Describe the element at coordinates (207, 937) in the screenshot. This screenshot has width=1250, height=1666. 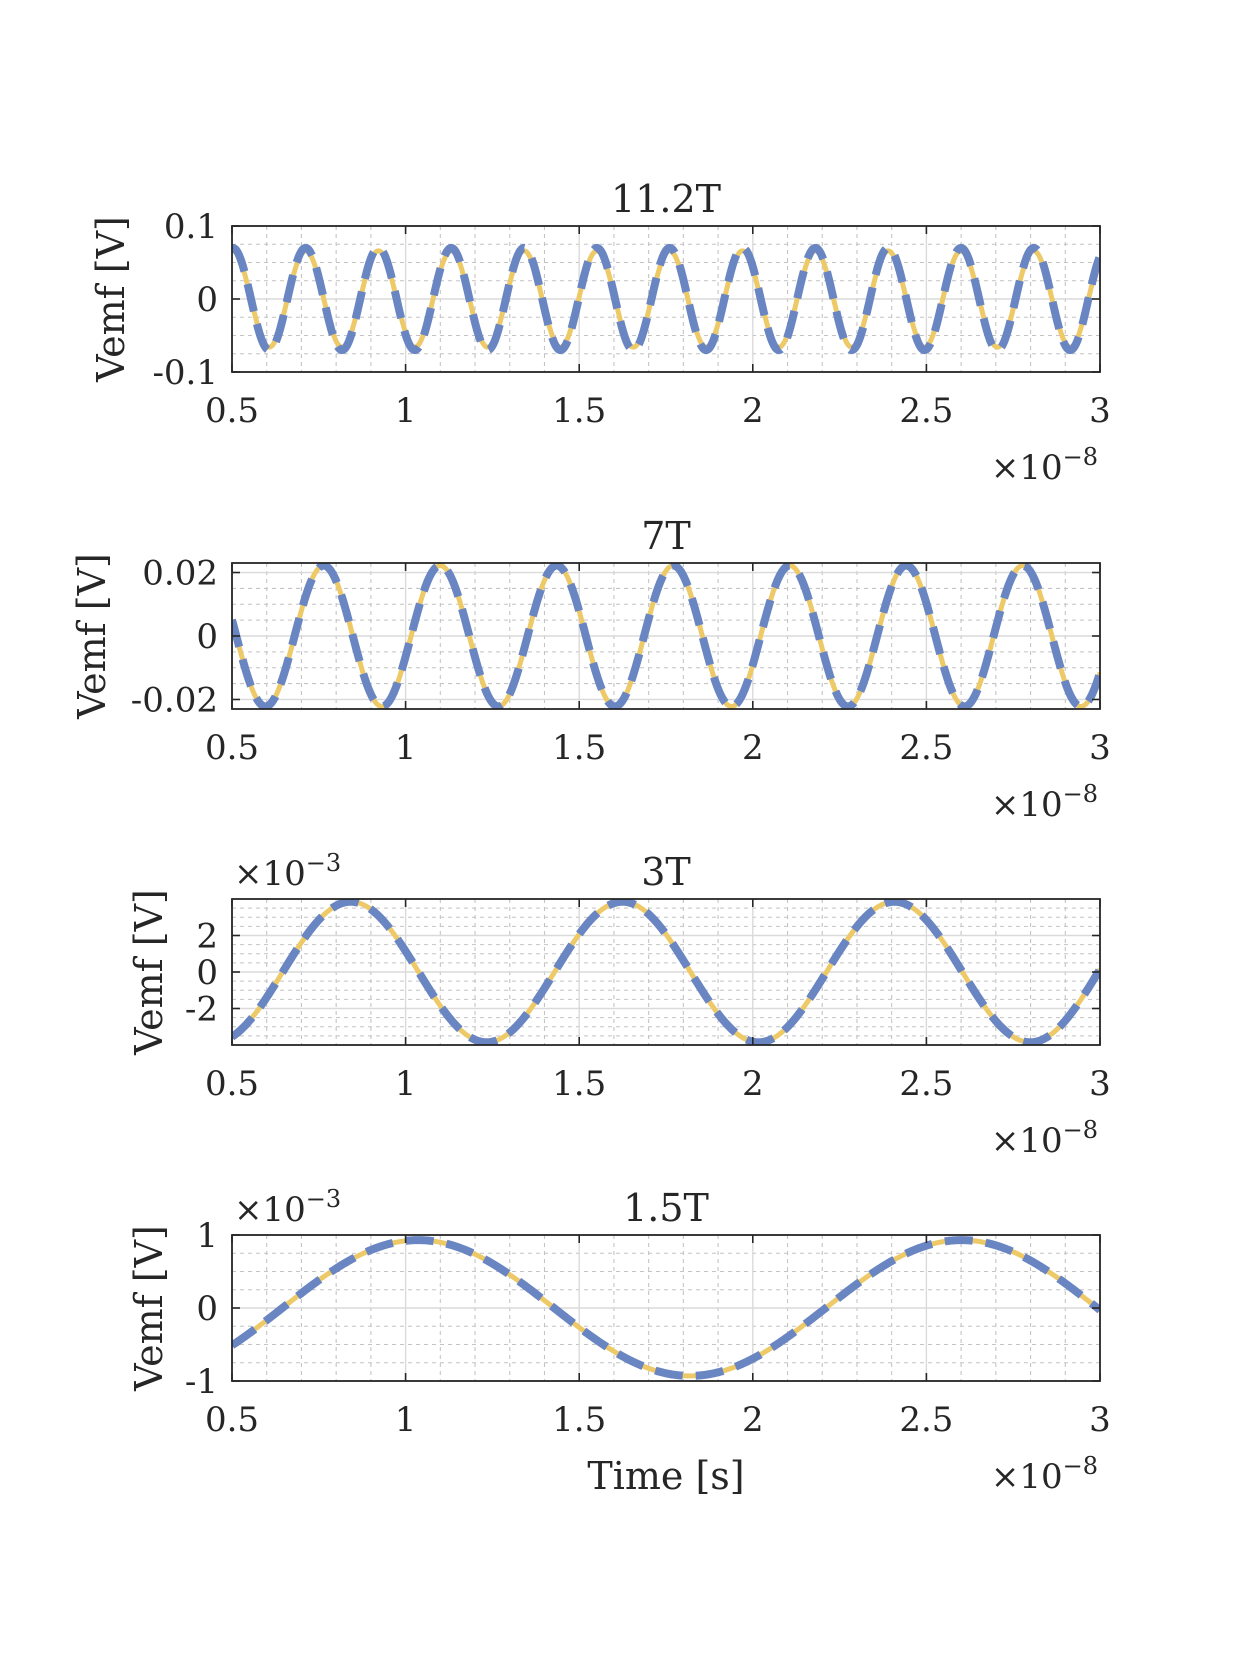
I see `y-tick-label: 2` at that location.